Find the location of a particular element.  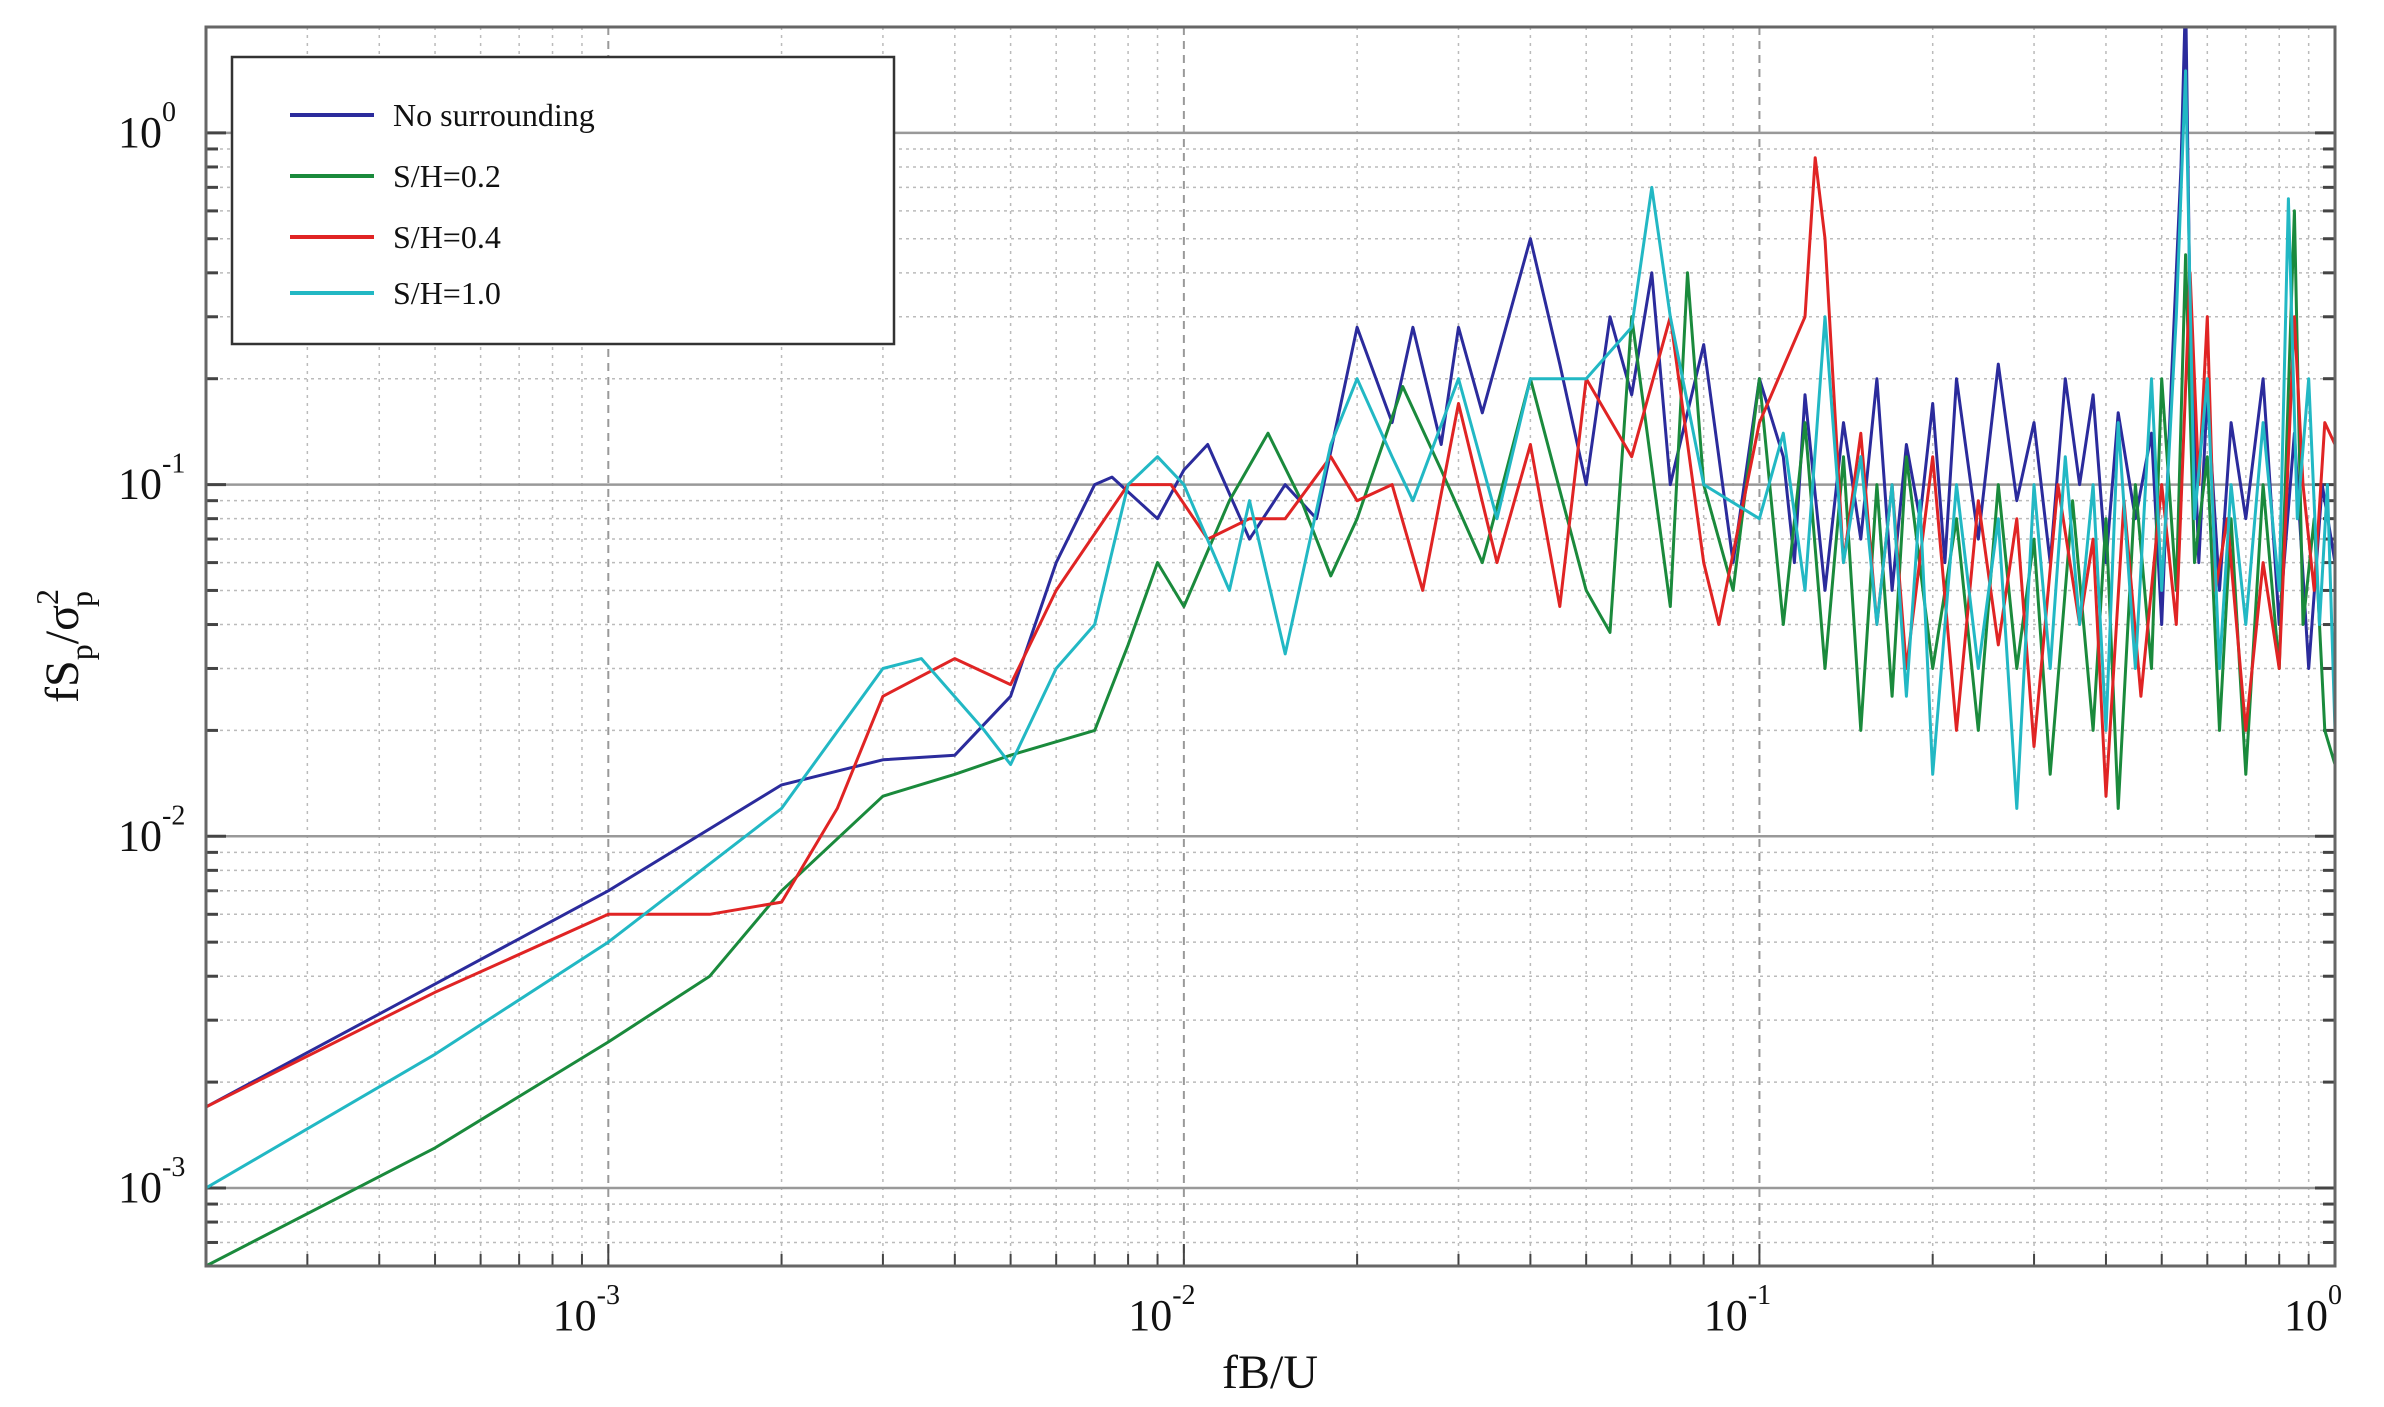

y-tick-label: 10⁰ is located at coordinates (147, 127).